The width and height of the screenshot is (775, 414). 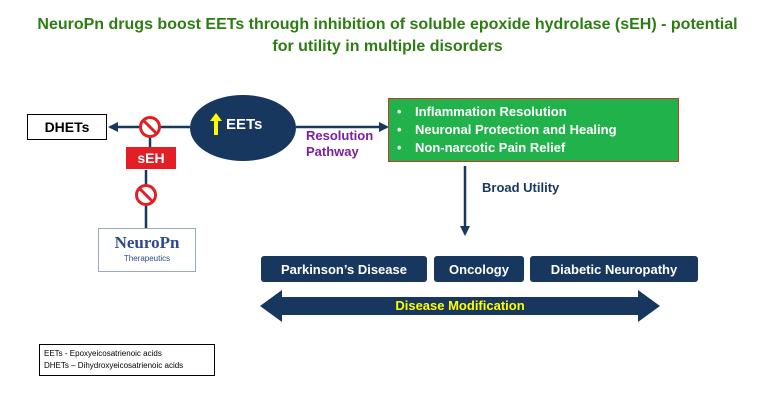 I want to click on resolution-line-1: Resolution, so click(x=340, y=135).